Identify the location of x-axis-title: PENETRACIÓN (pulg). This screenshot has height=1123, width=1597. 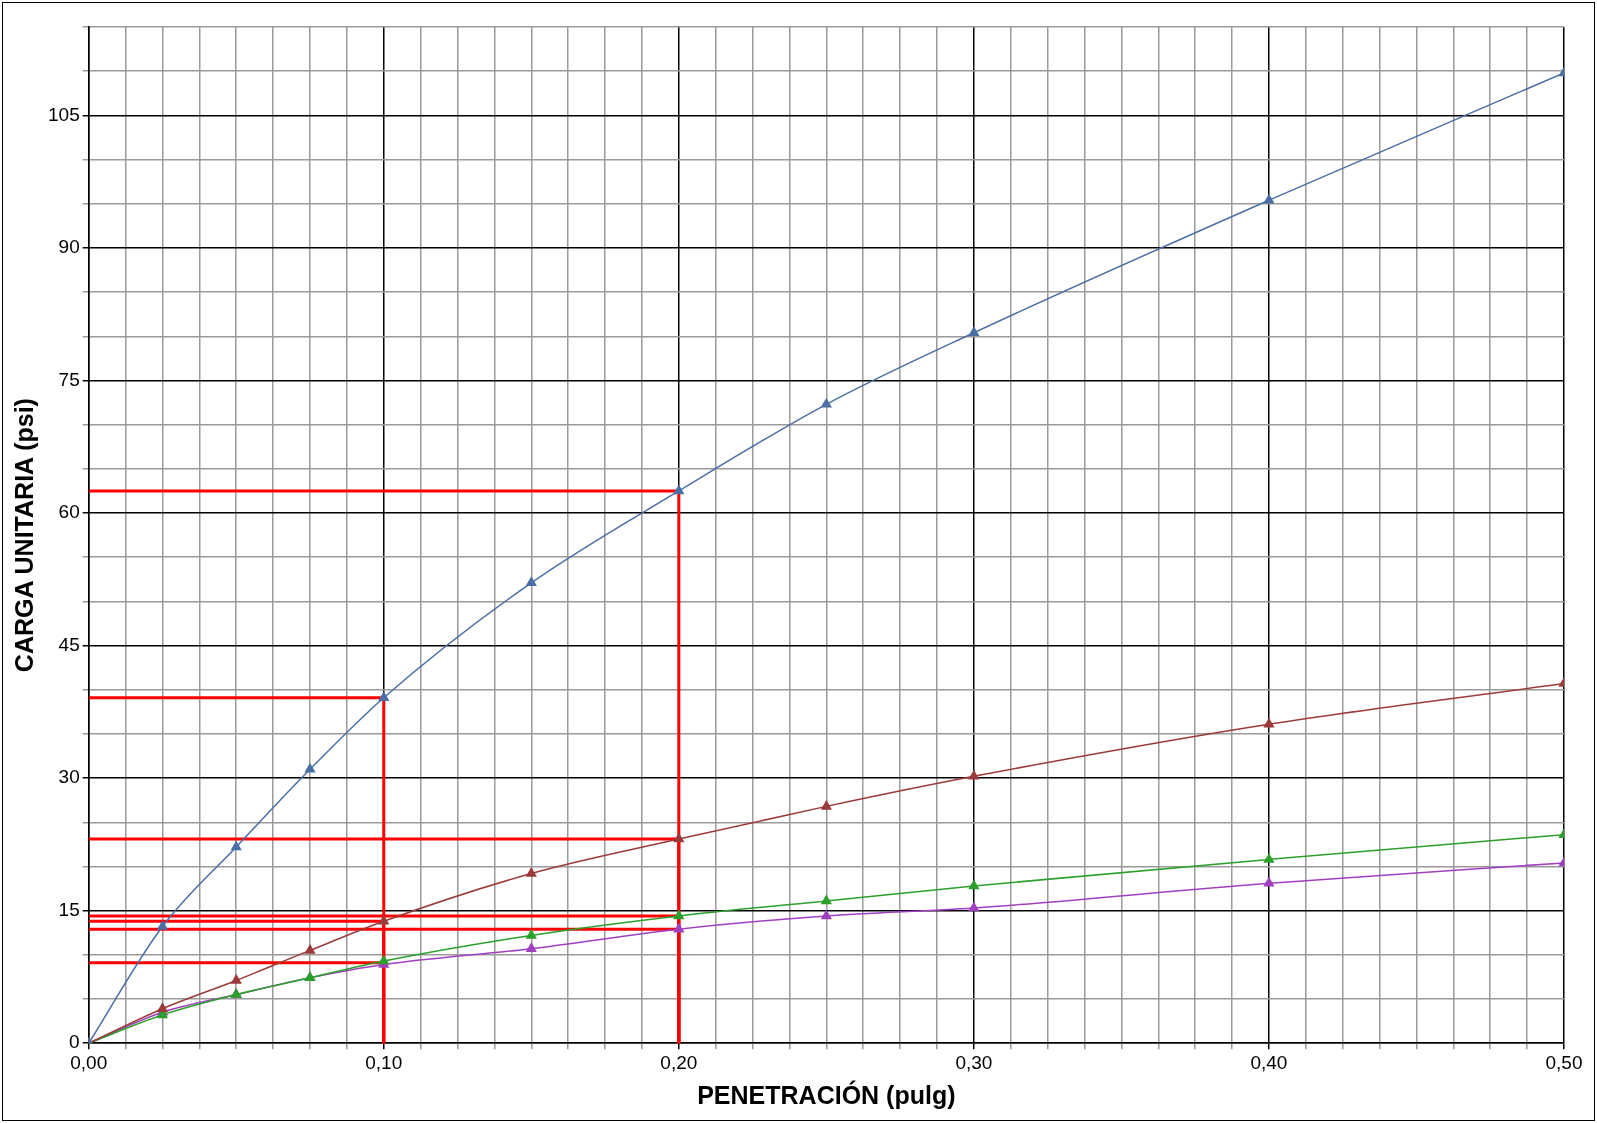
(826, 1094).